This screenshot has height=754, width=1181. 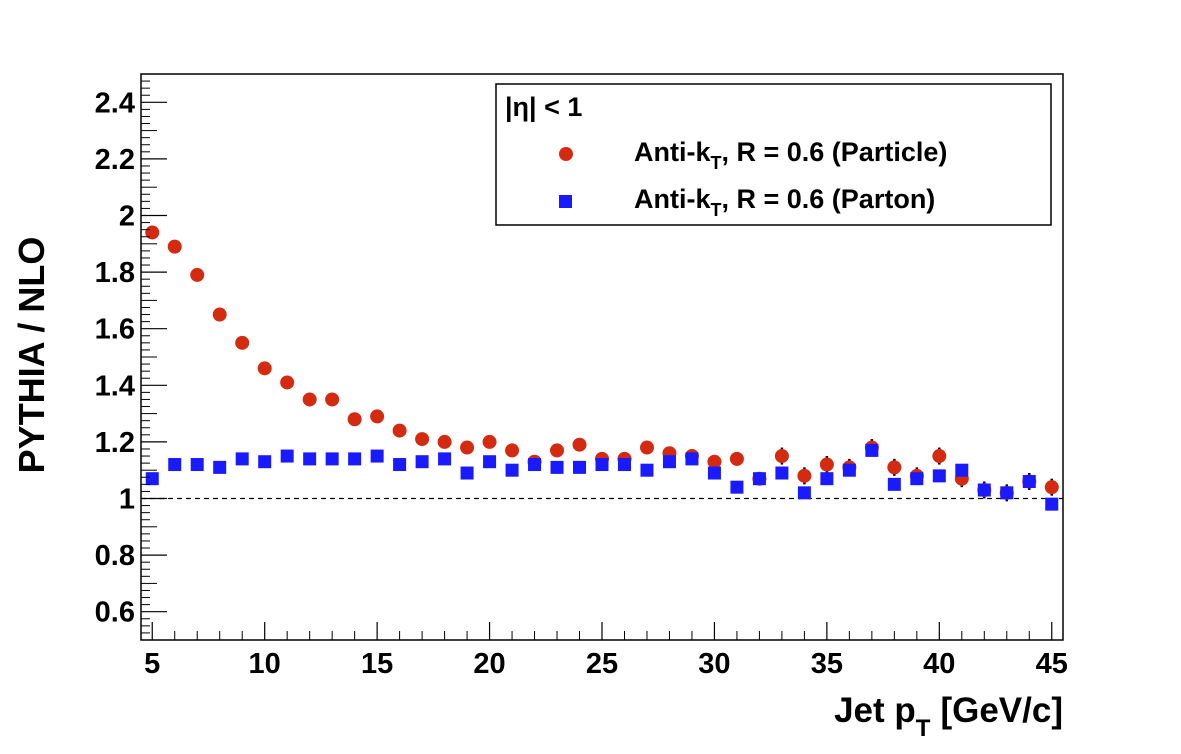 I want to click on x-tick-label: 15, so click(x=377, y=664).